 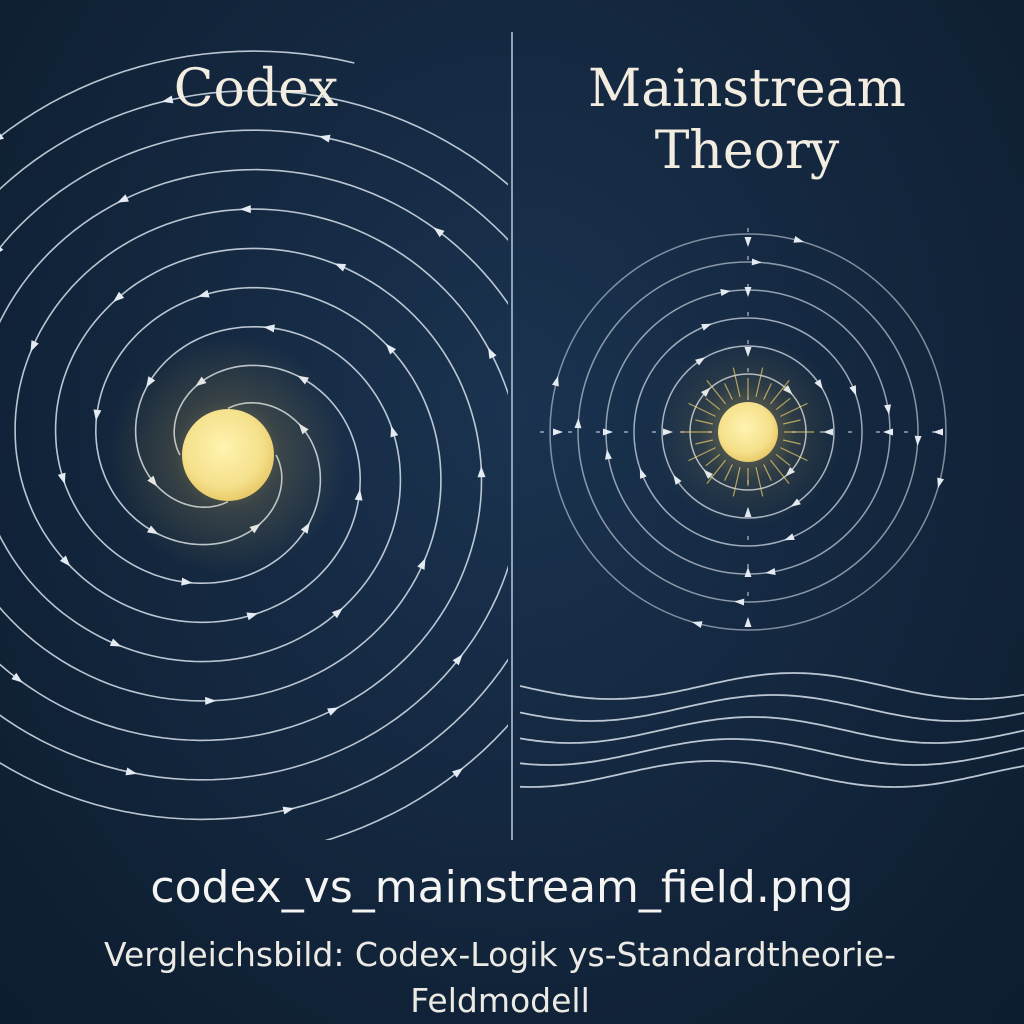 What do you see at coordinates (747, 151) in the screenshot?
I see `mainstream-title-line2: Theory` at bounding box center [747, 151].